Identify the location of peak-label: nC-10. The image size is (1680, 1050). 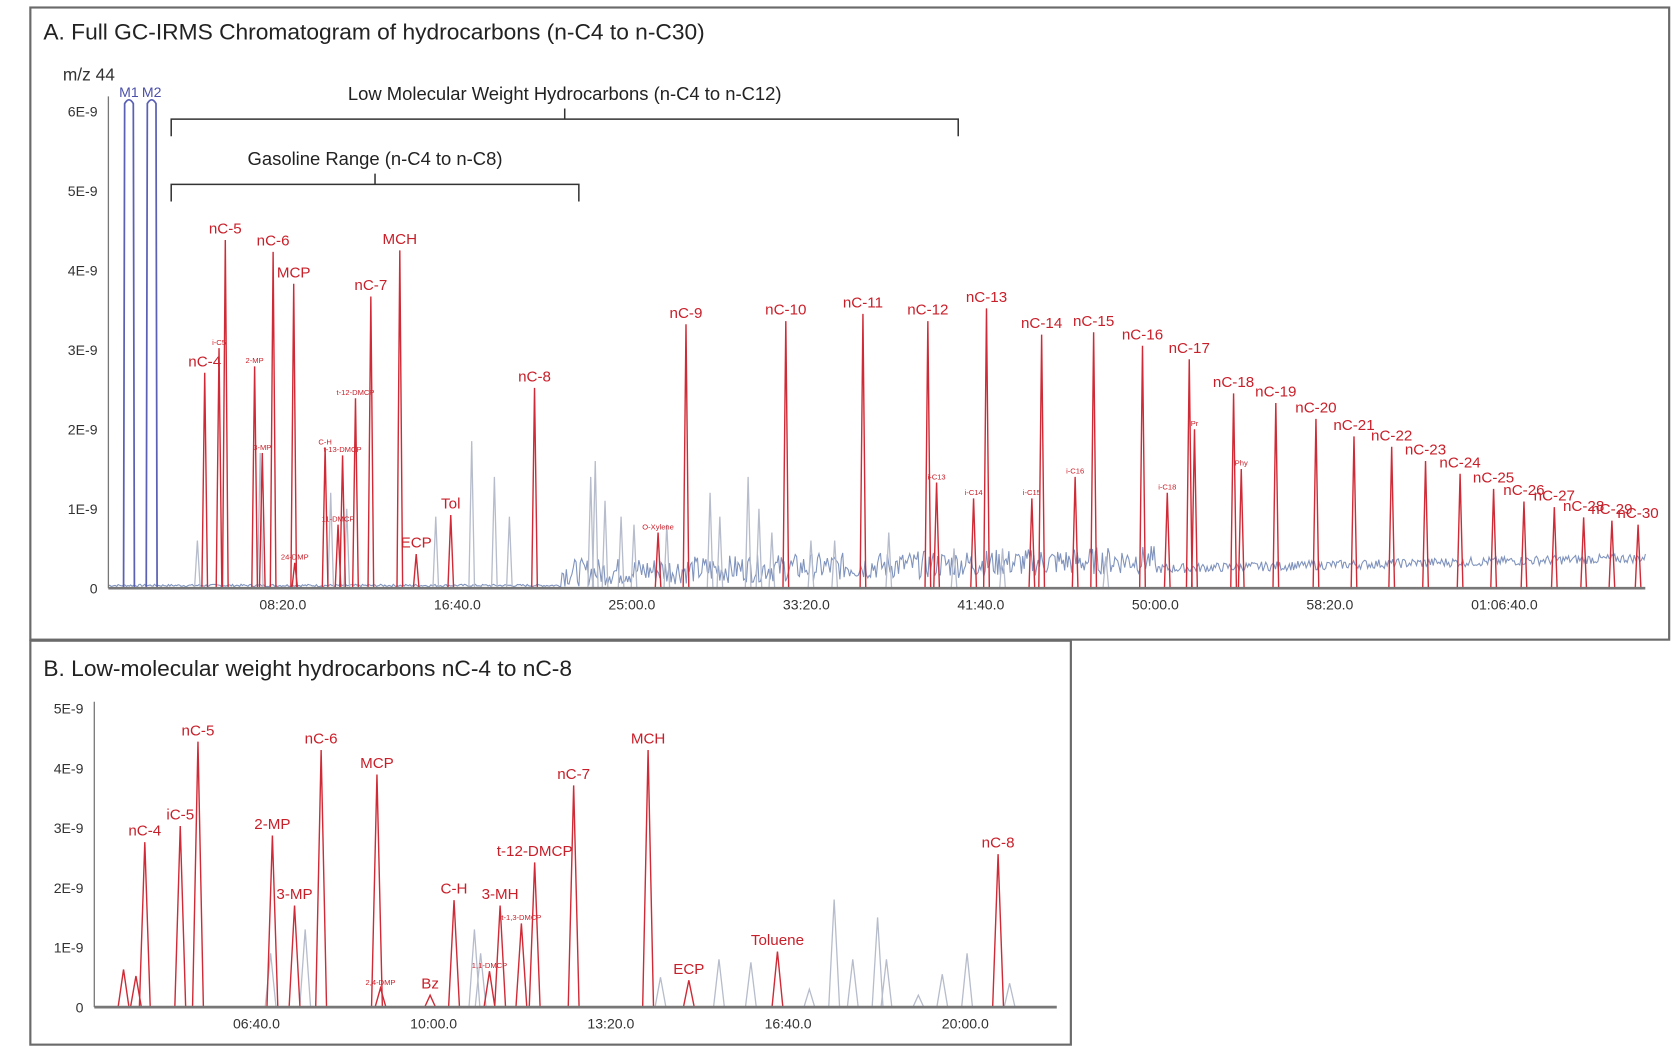
(785, 310).